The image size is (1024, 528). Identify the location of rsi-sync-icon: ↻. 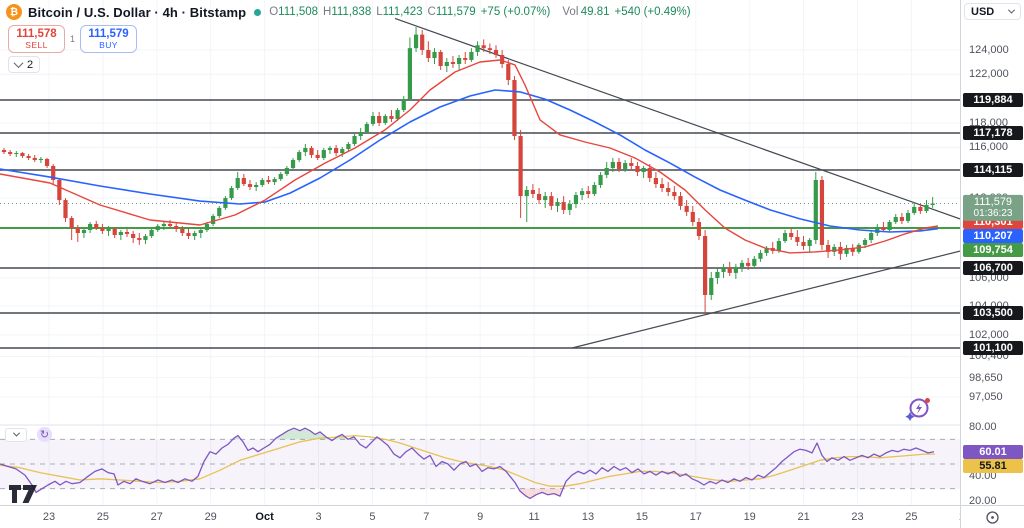
(44, 434).